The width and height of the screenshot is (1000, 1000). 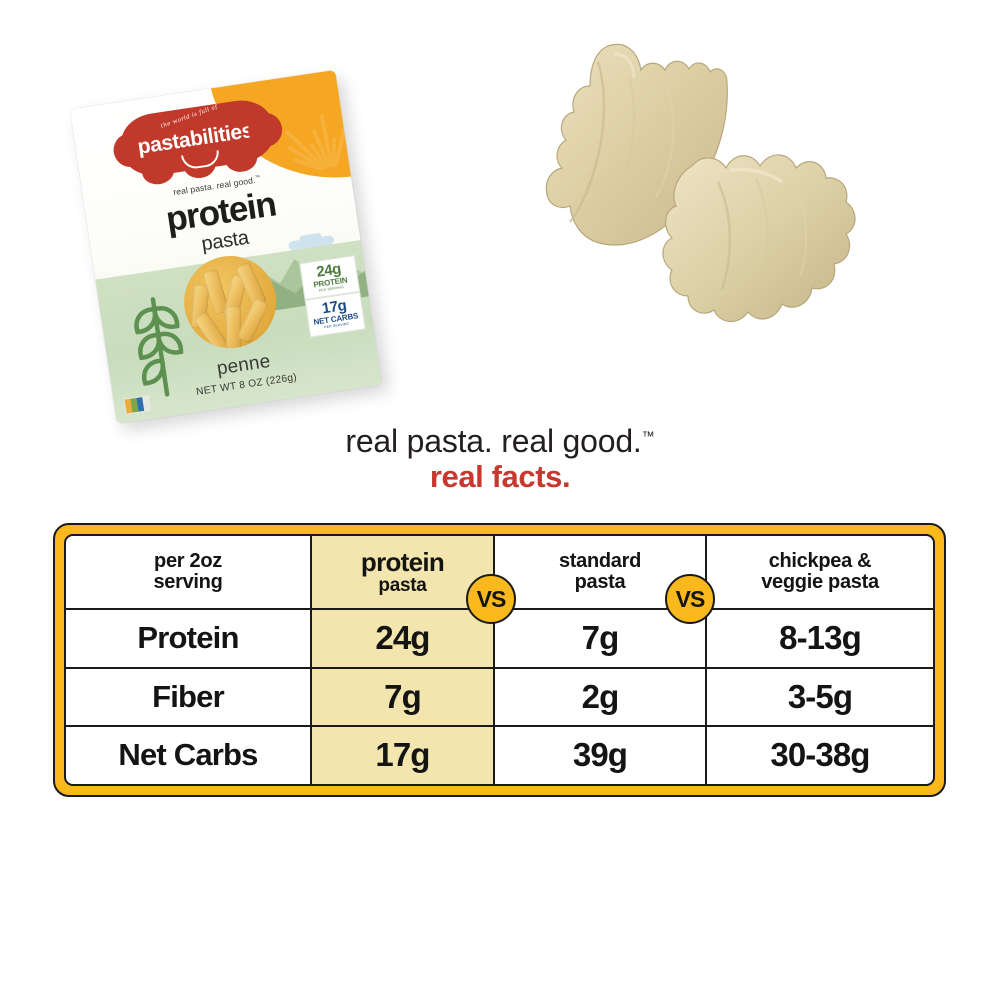 I want to click on vs-badge-1: VS, so click(x=491, y=599).